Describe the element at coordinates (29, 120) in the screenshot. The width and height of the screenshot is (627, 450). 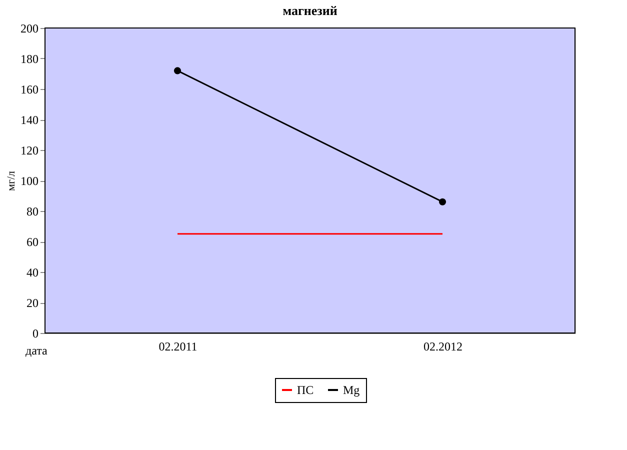
I see `y-tick-label: 140` at that location.